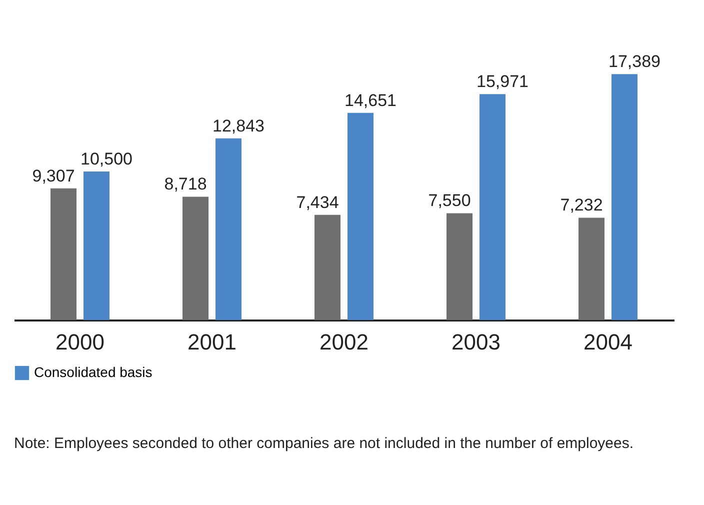 The width and height of the screenshot is (704, 505). Describe the element at coordinates (449, 200) in the screenshot. I see `data-label: 7,550` at that location.